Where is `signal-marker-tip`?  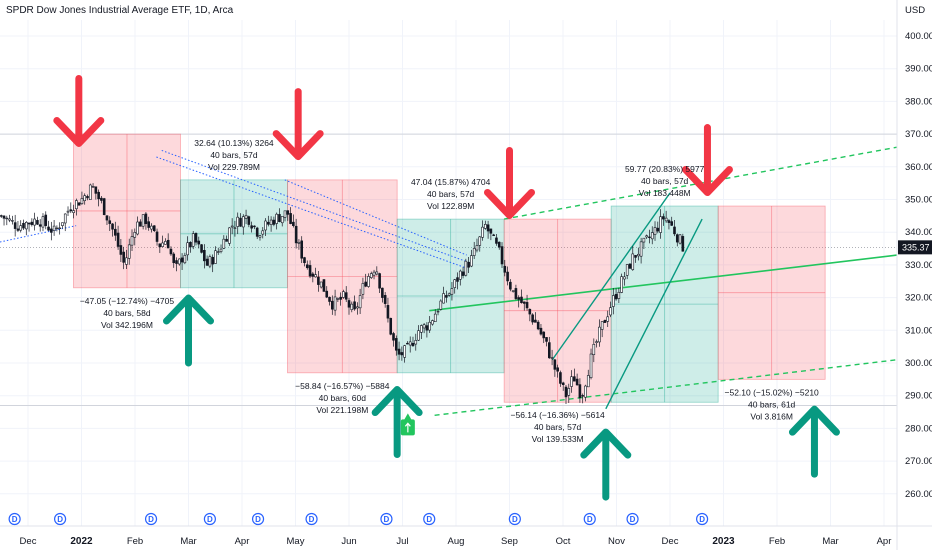 signal-marker-tip is located at coordinates (407, 417).